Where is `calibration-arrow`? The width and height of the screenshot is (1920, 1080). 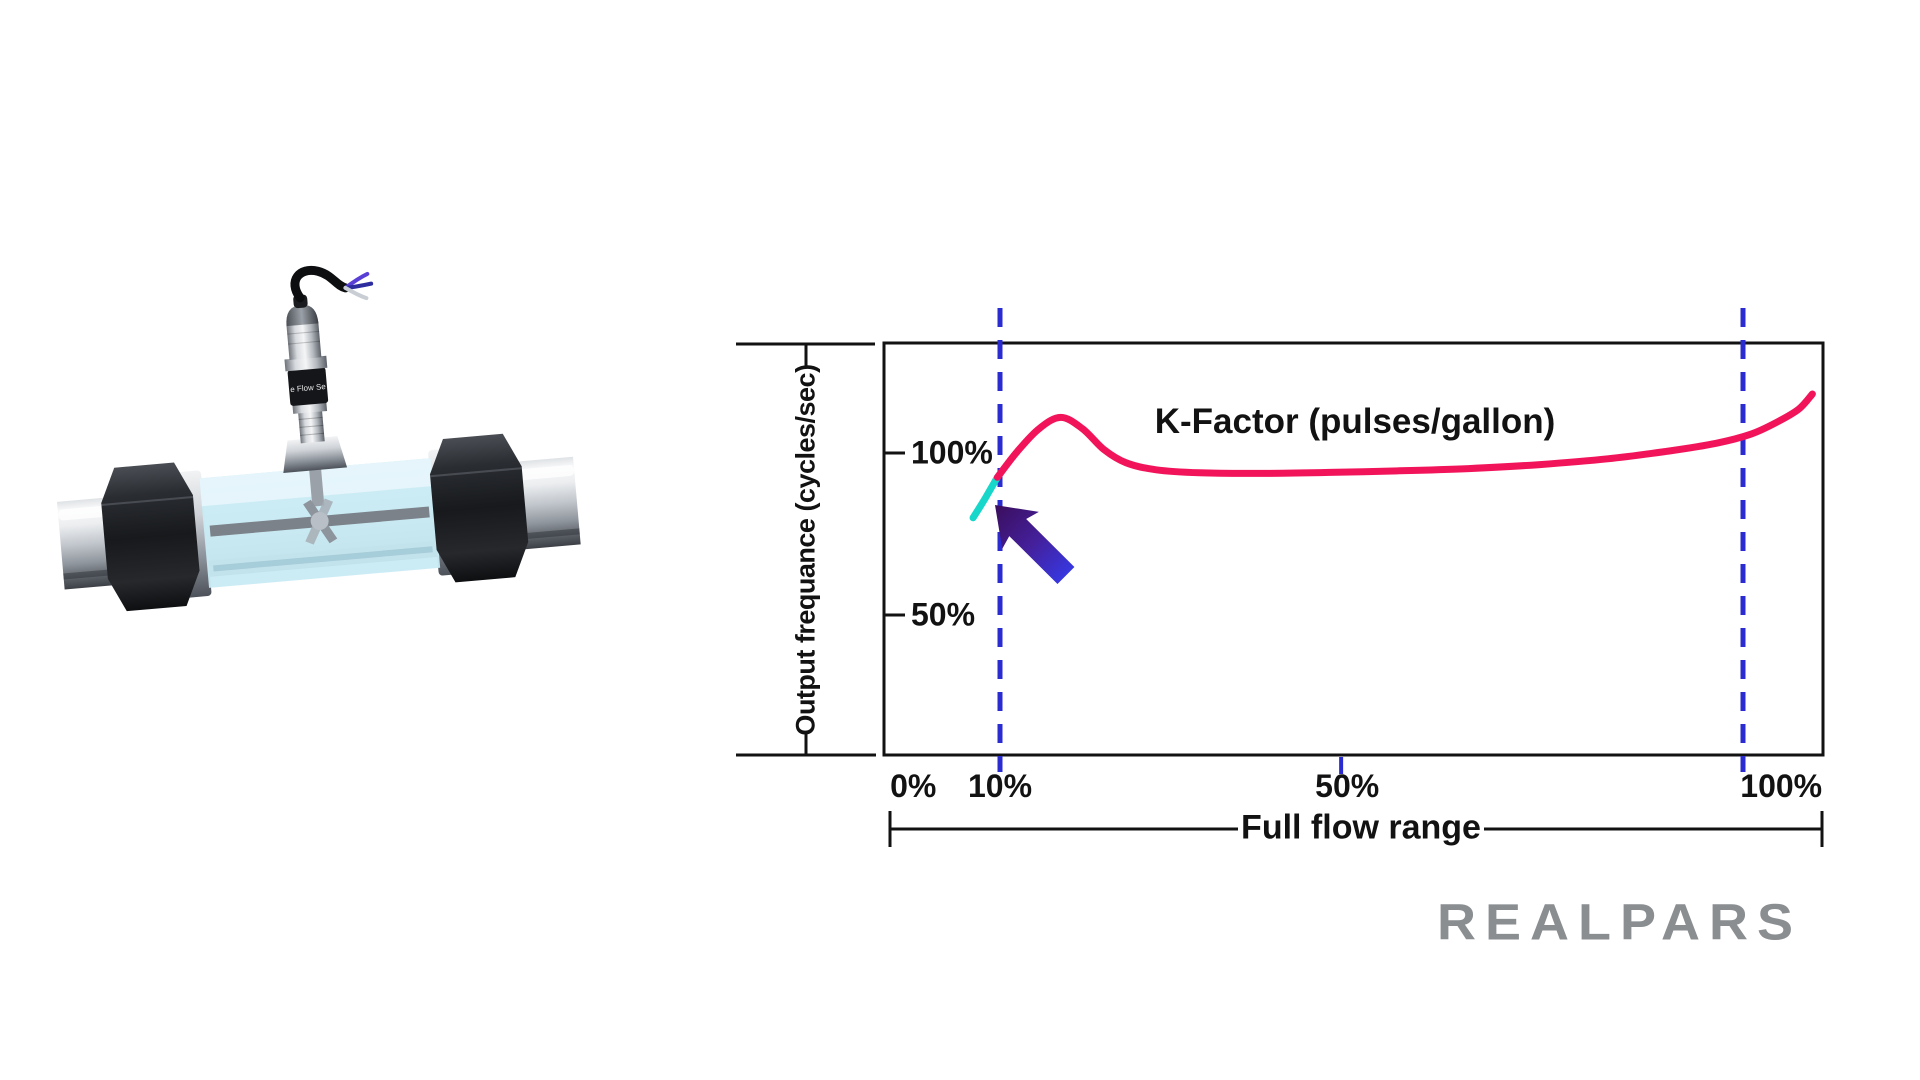 calibration-arrow is located at coordinates (1035, 544).